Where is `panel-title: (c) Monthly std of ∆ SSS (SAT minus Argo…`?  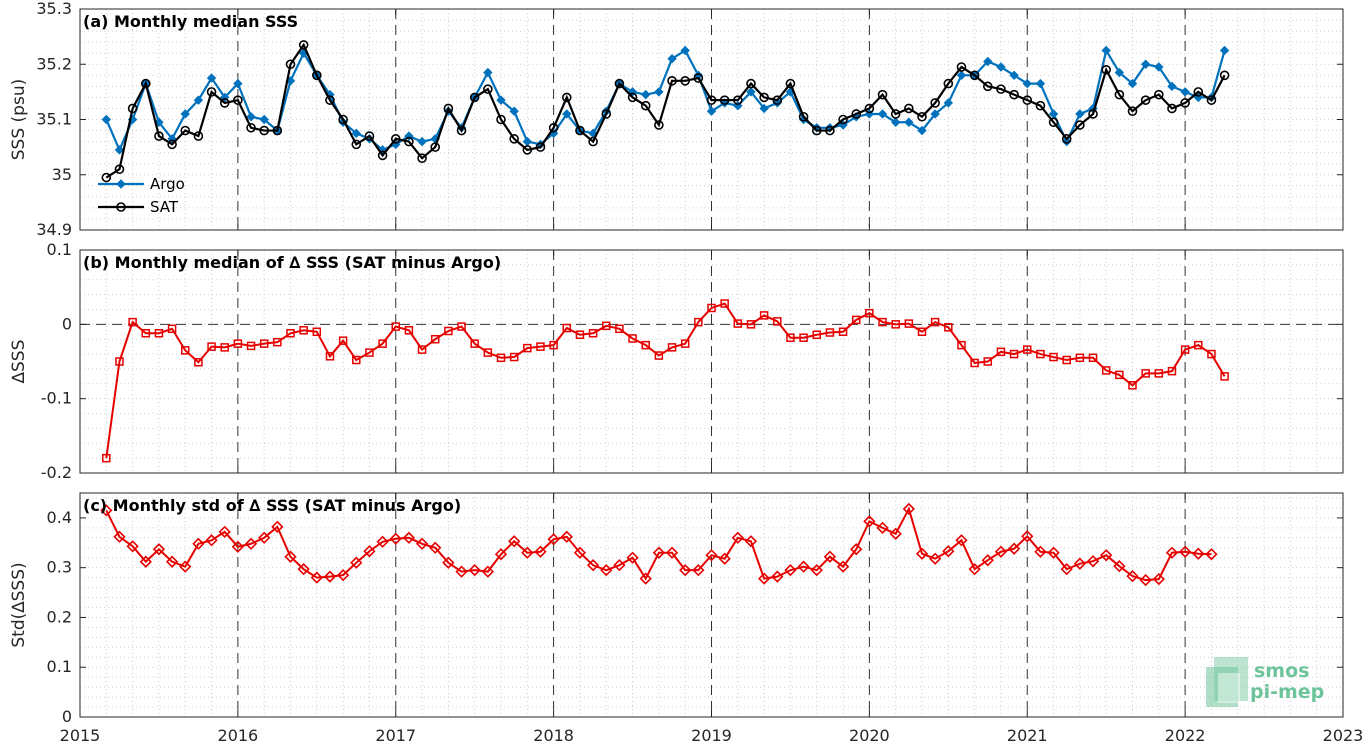
panel-title: (c) Monthly std of ∆ SSS (SAT minus Argo… is located at coordinates (272, 505).